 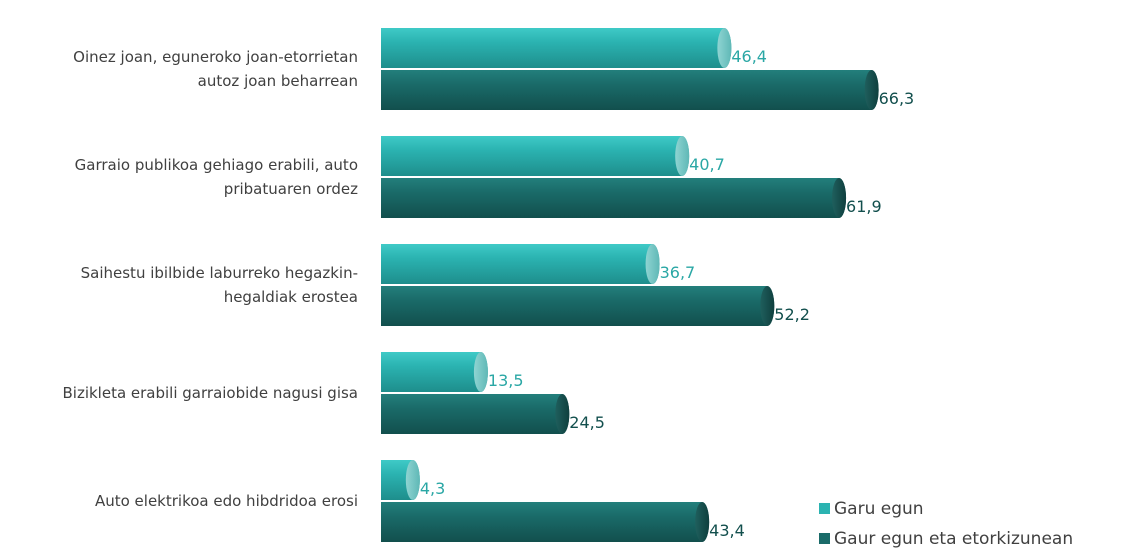 What do you see at coordinates (897, 98) in the screenshot?
I see `value-label-series-2-cat-1: 66,3` at bounding box center [897, 98].